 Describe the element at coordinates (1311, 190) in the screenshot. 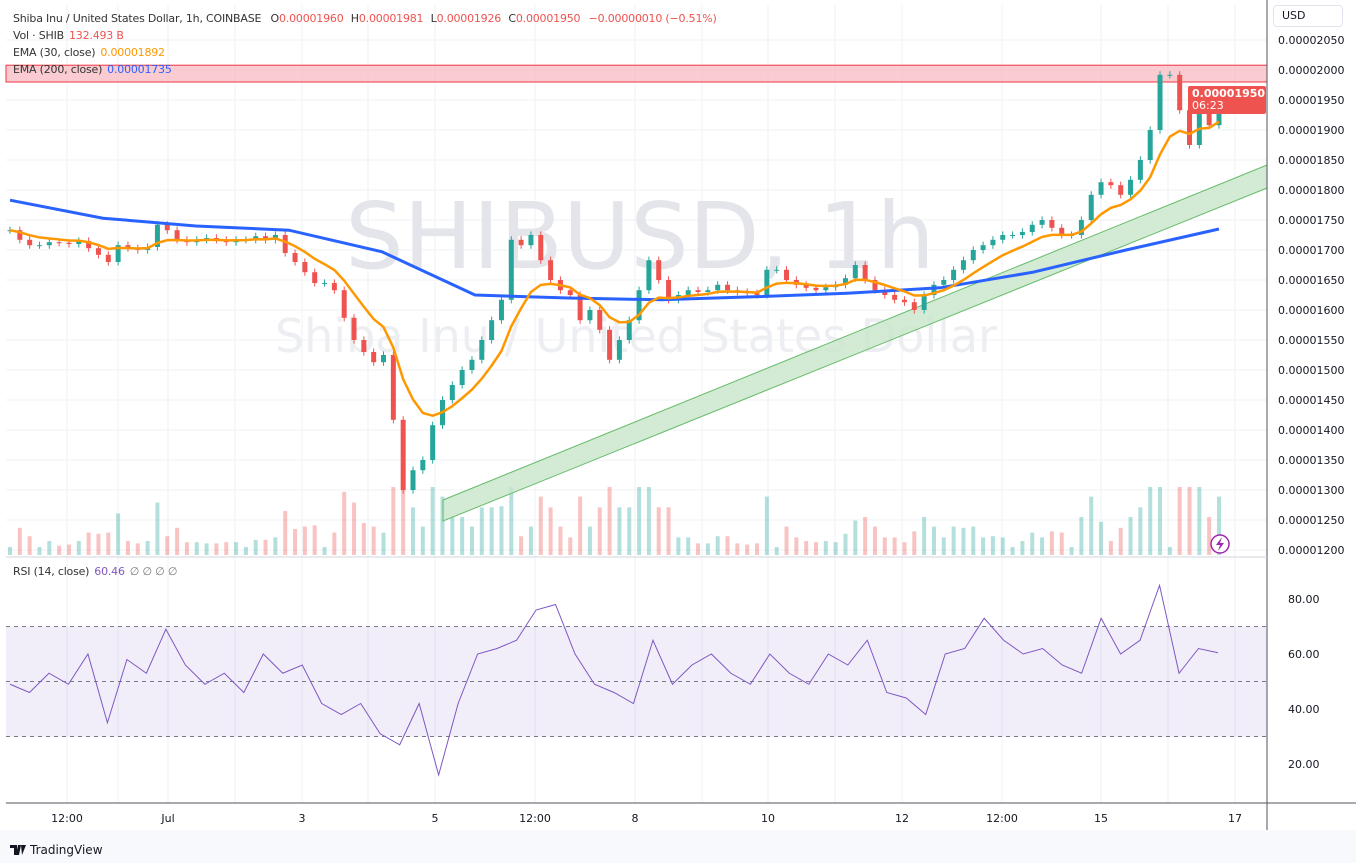

I see `price-tick-label: 0.00001800` at that location.